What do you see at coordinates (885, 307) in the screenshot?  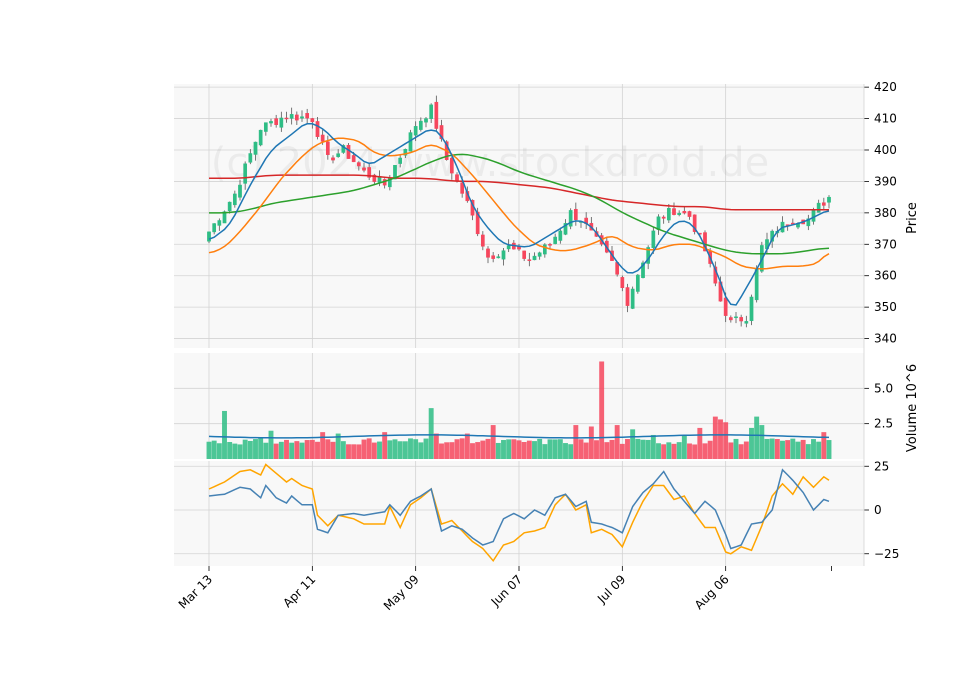 I see `price-tick-label: 350` at bounding box center [885, 307].